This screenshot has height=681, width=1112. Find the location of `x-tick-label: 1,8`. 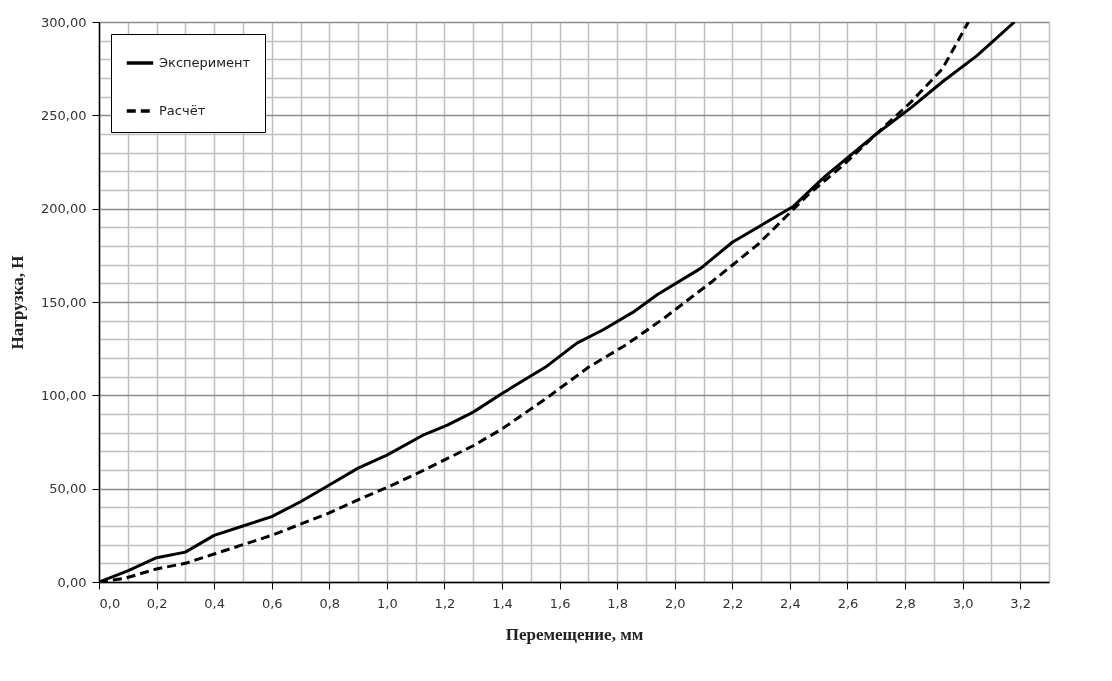

x-tick-label: 1,8 is located at coordinates (618, 603).